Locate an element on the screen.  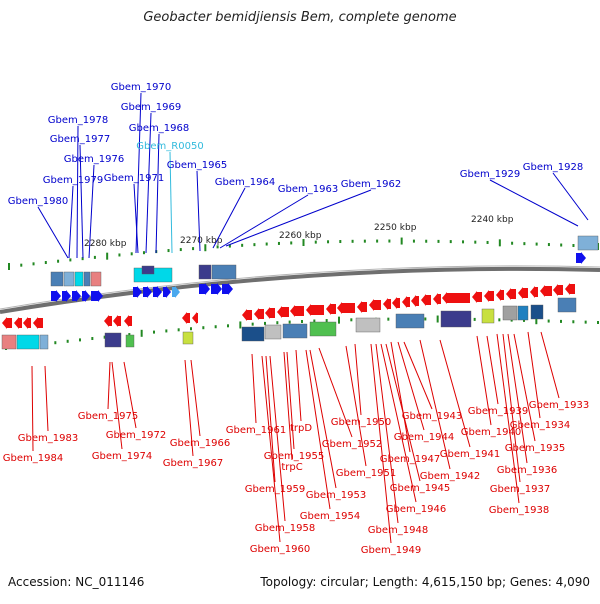
label-gbem-1946: Gbem_1946 is located at coordinates (416, 509).